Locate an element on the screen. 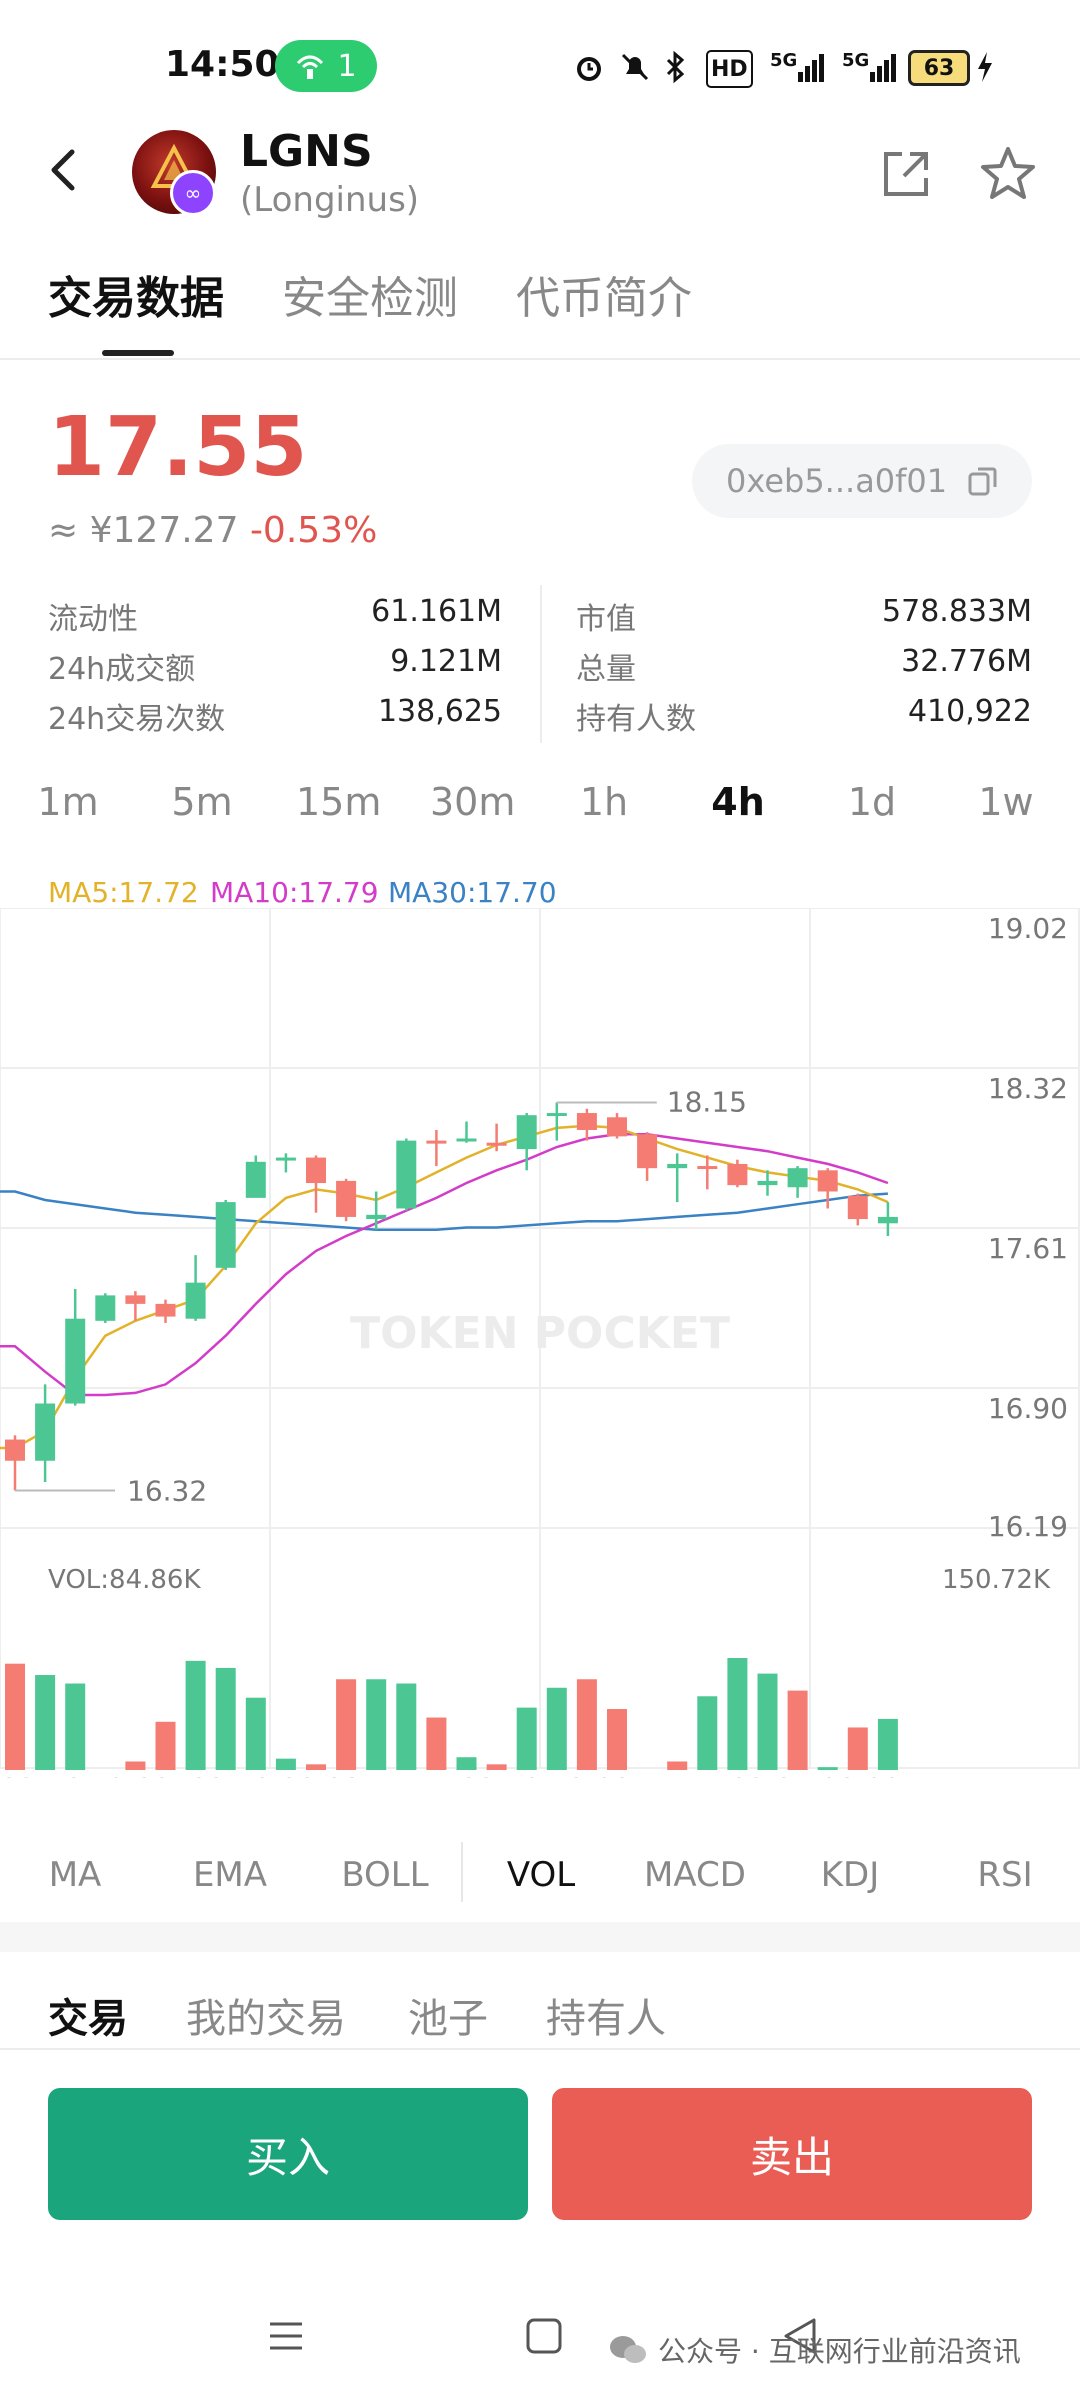  indicator-tab-rsi: RSI is located at coordinates (1005, 1875).